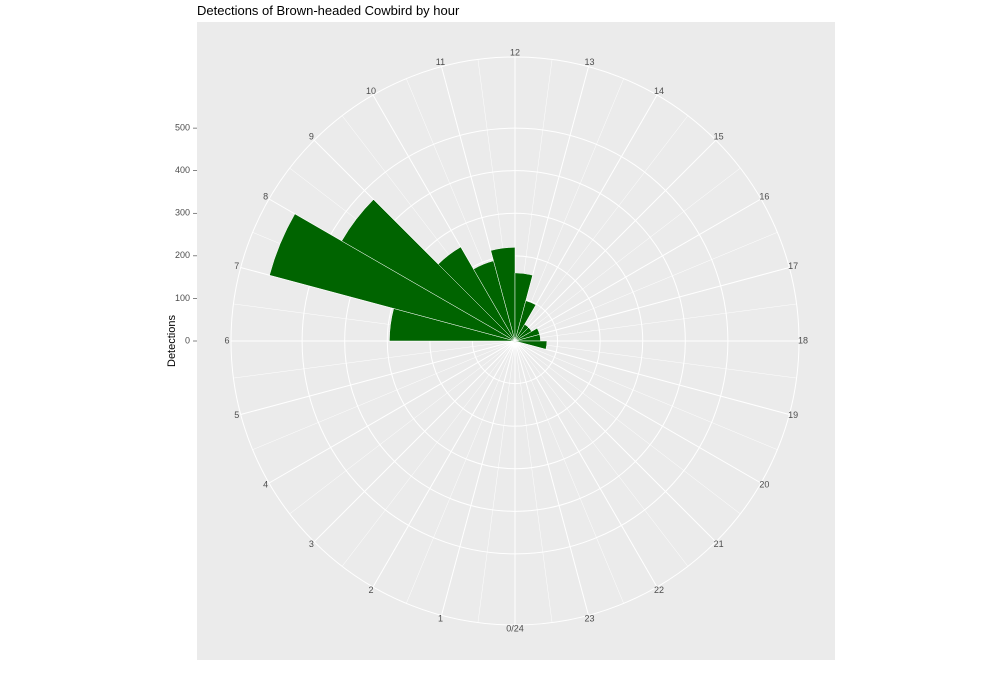 This screenshot has width=1000, height=685. I want to click on hour-label: 2, so click(370, 590).